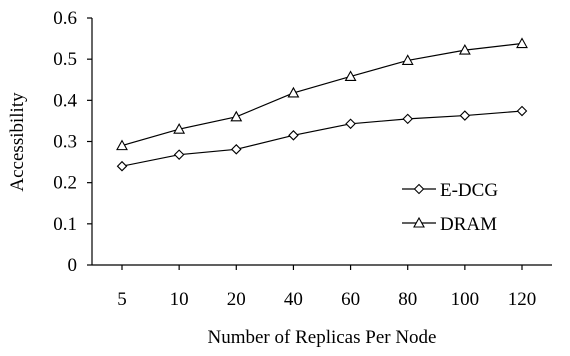 The width and height of the screenshot is (570, 356). What do you see at coordinates (419, 222) in the screenshot?
I see `legend-marker-dram` at bounding box center [419, 222].